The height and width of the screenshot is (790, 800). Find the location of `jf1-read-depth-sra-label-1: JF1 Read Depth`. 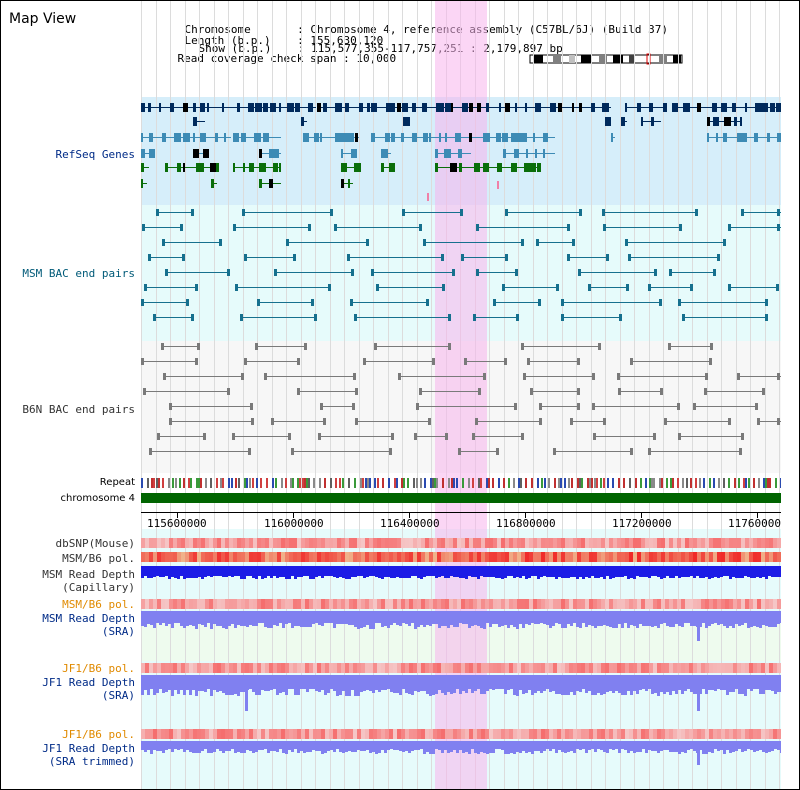

jf1-read-depth-sra-label-1: JF1 Read Depth is located at coordinates (88, 682).